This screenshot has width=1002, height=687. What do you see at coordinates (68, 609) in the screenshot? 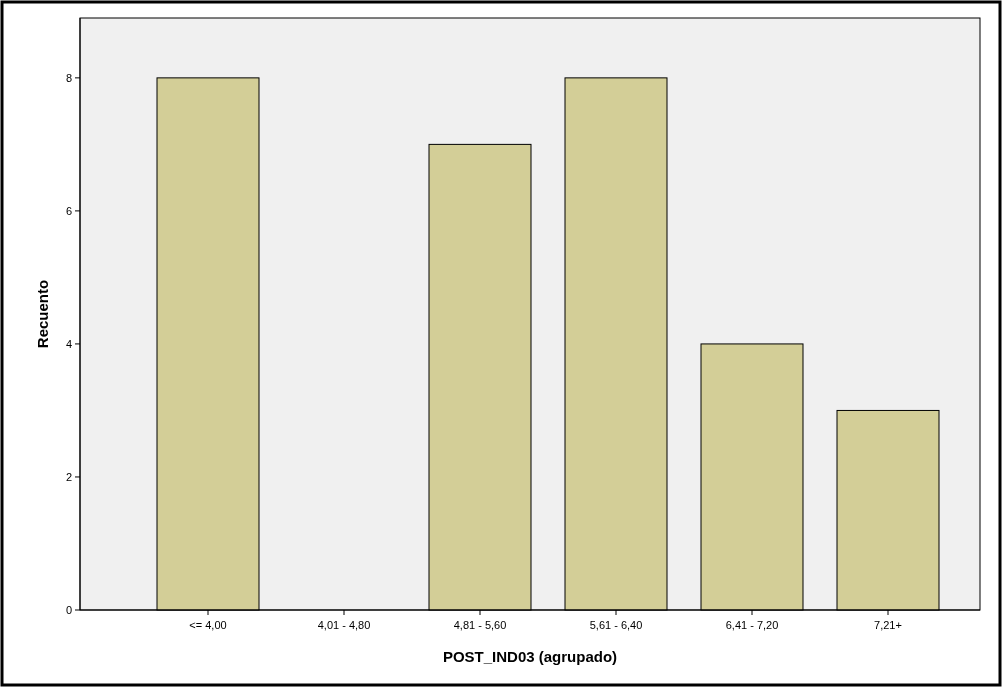
I see `y-tick-label: 0` at bounding box center [68, 609].